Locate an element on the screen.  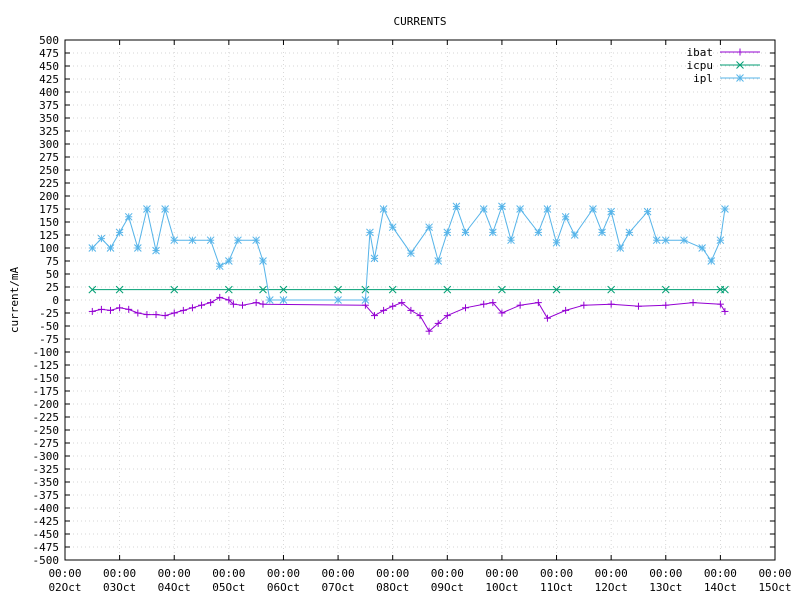
y-tick-label: -425 is located at coordinates (46, 521).